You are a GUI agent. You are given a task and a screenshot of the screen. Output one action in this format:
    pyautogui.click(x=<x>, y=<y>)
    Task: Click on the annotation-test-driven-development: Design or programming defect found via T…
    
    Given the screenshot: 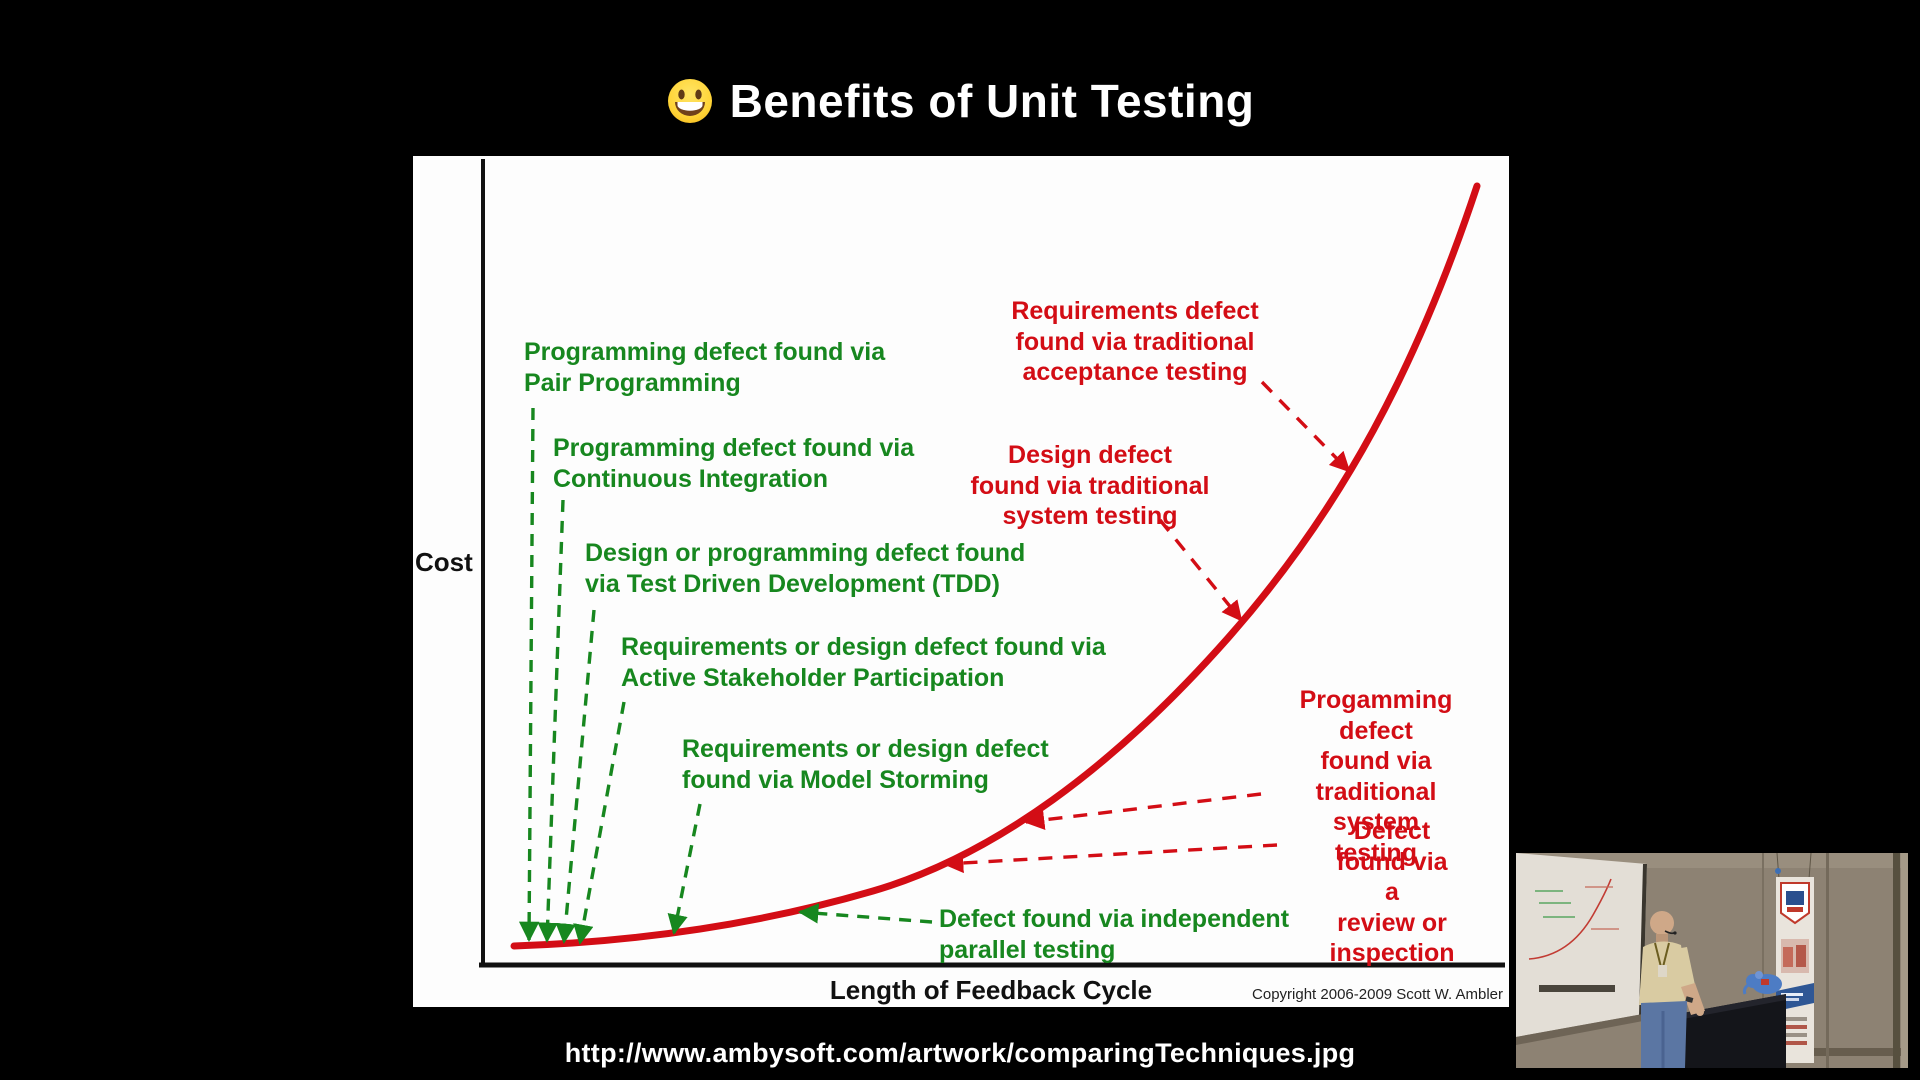 What is the action you would take?
    pyautogui.click(x=805, y=568)
    